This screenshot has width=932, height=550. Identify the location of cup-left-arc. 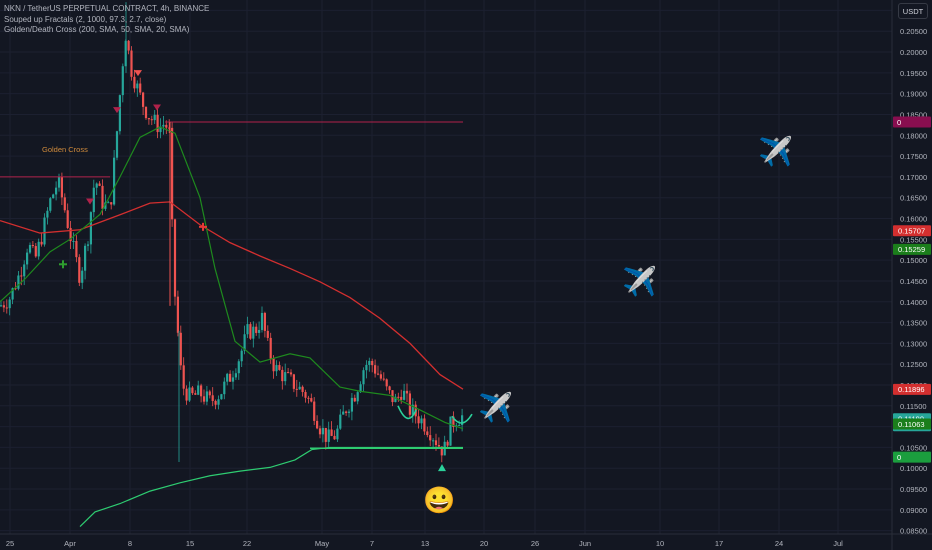
(407, 412).